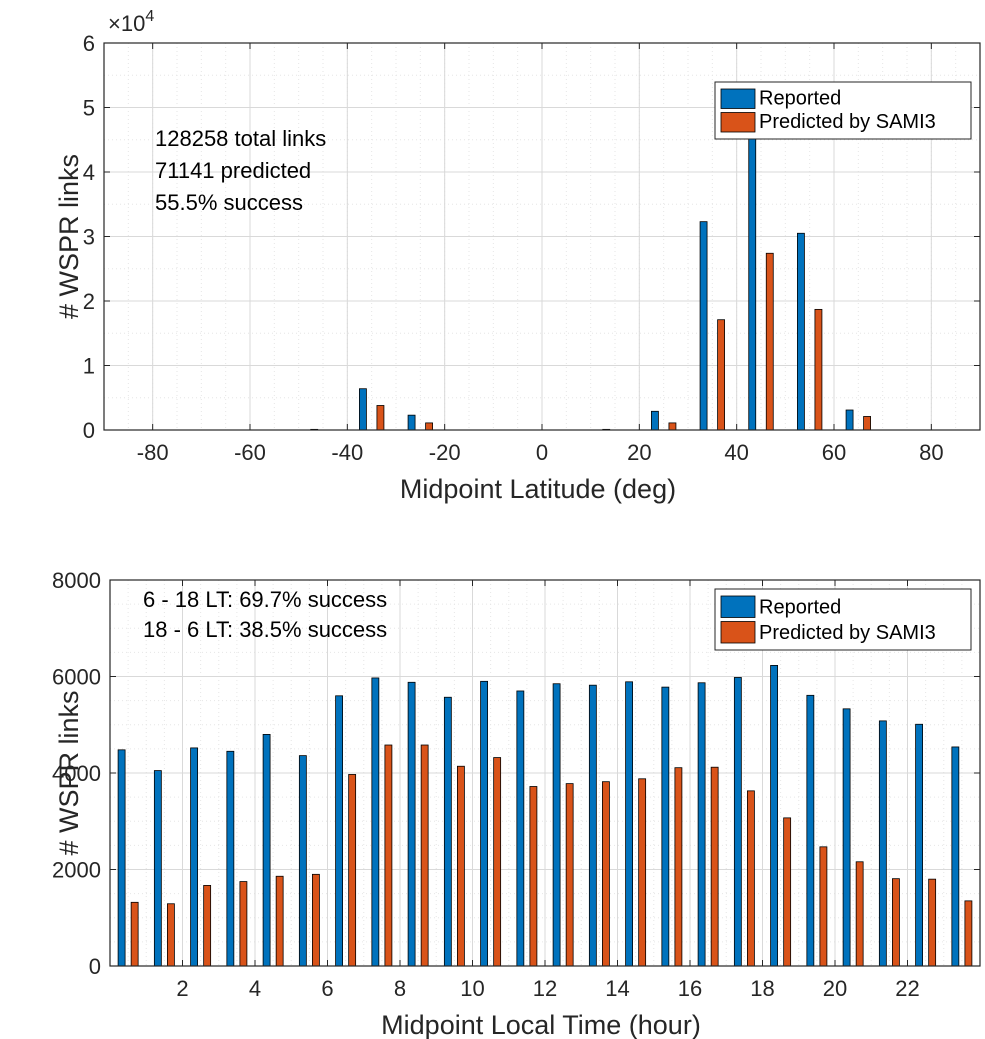 The height and width of the screenshot is (1039, 985). I want to click on y-tick-label: 3, so click(89, 237).